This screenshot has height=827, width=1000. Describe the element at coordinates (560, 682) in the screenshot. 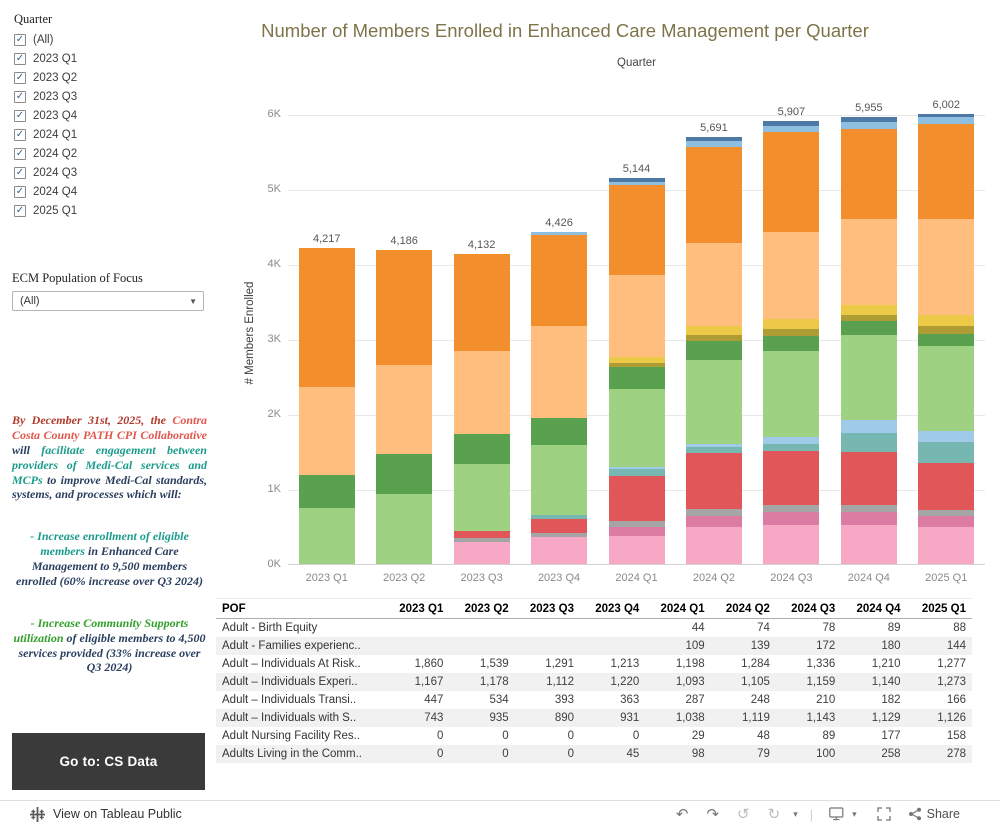

I see `table-cell: 1,112` at that location.